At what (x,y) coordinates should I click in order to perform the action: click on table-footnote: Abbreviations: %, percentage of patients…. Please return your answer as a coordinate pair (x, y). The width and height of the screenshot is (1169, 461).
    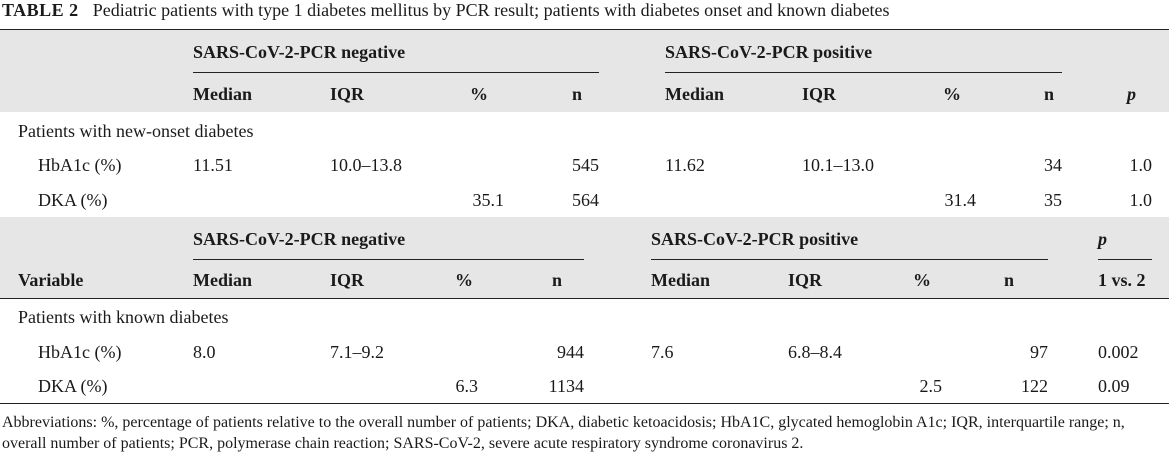
    Looking at the image, I should click on (563, 433).